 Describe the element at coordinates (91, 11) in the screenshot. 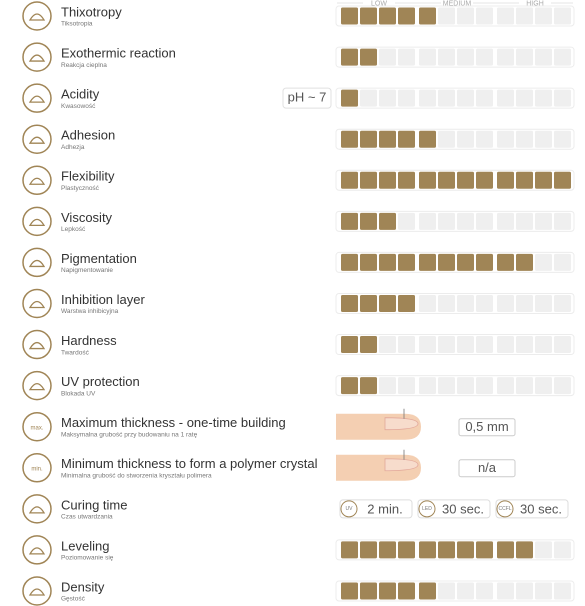

I see `row-title: Thixotropy` at that location.